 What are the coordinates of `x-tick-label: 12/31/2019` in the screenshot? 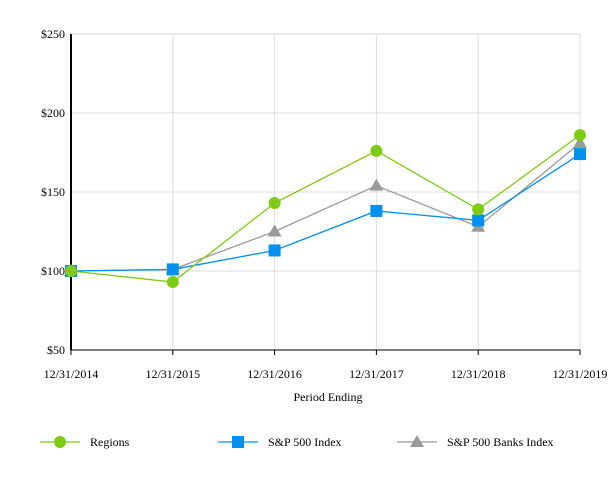 It's located at (580, 374).